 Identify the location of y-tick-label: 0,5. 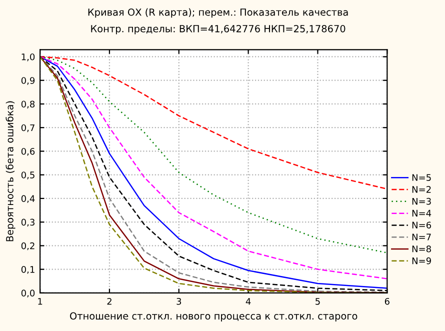
(27, 176).